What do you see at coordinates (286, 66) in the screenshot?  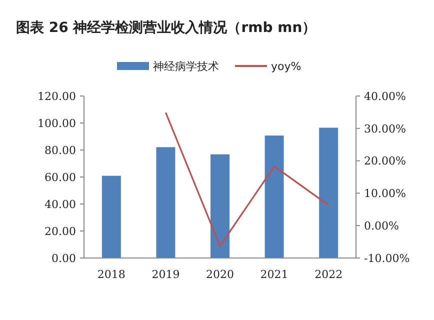 I see `legend-label: yoy%` at bounding box center [286, 66].